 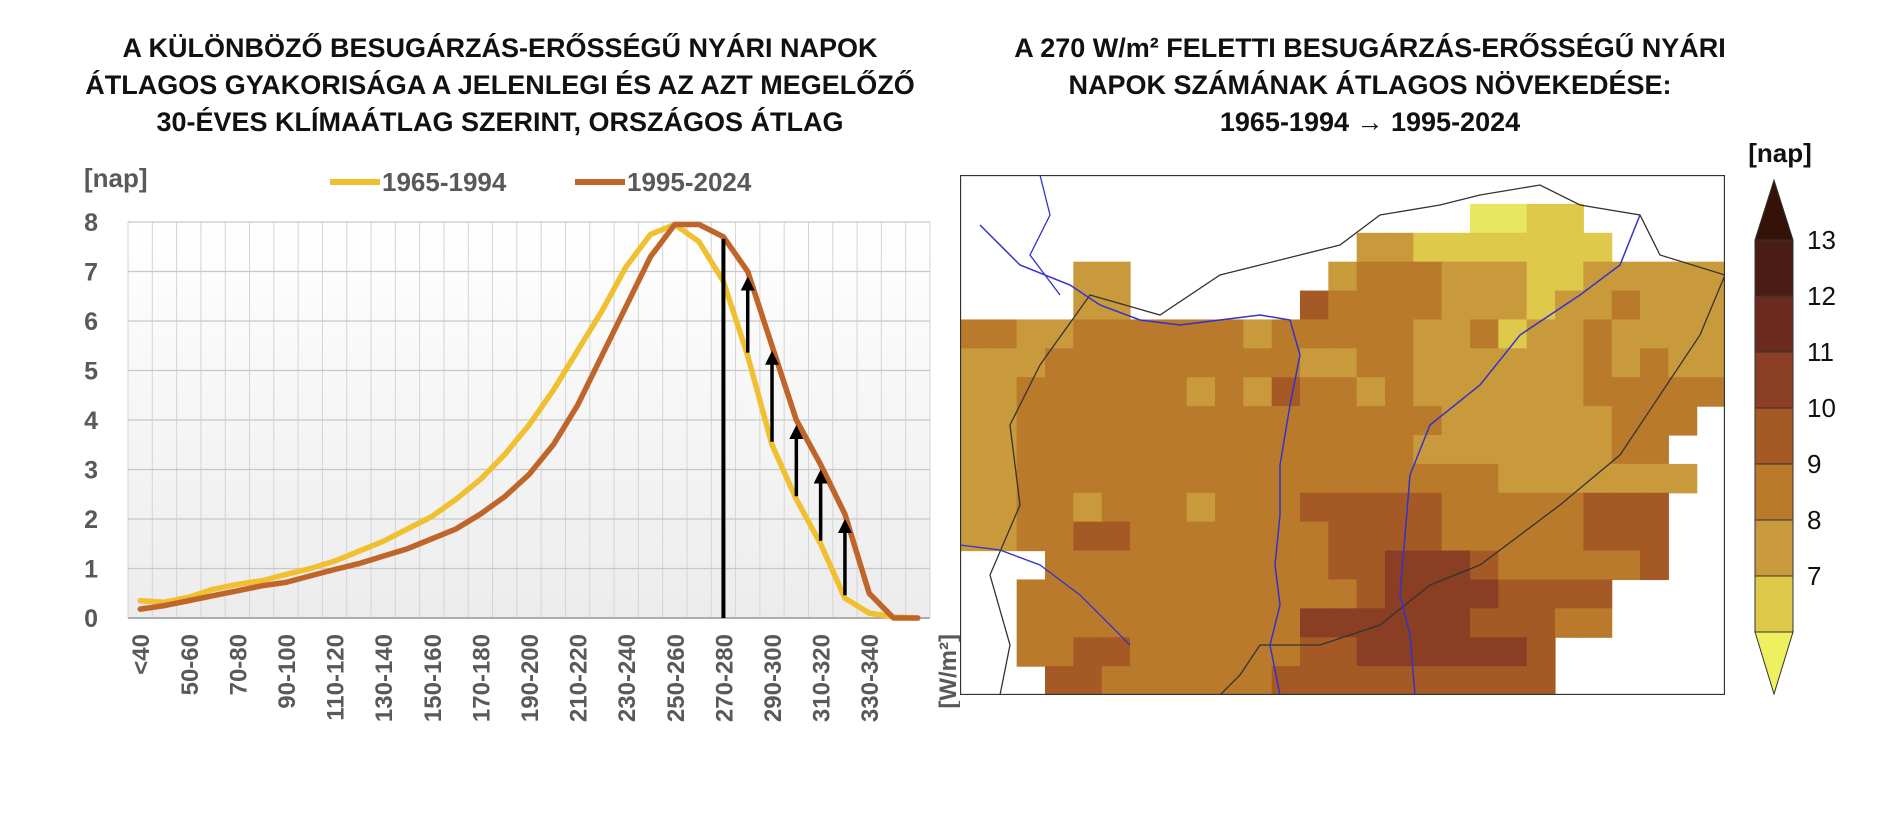 What do you see at coordinates (336, 677) in the screenshot?
I see `x-tick-label: 110-120` at bounding box center [336, 677].